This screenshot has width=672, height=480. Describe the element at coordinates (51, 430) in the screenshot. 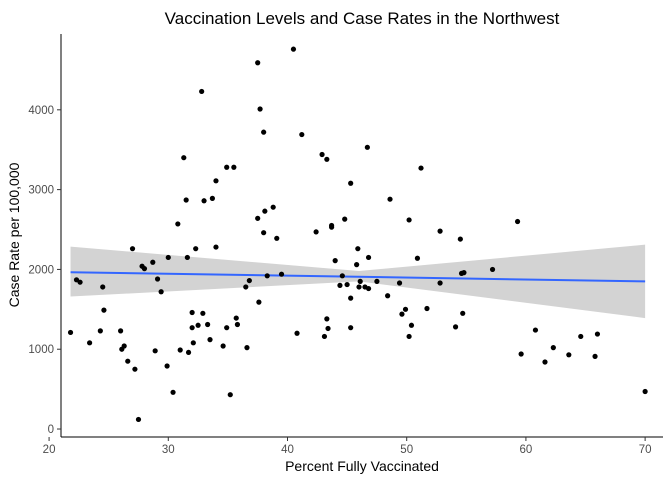

I see `y-tick-label: 0` at that location.